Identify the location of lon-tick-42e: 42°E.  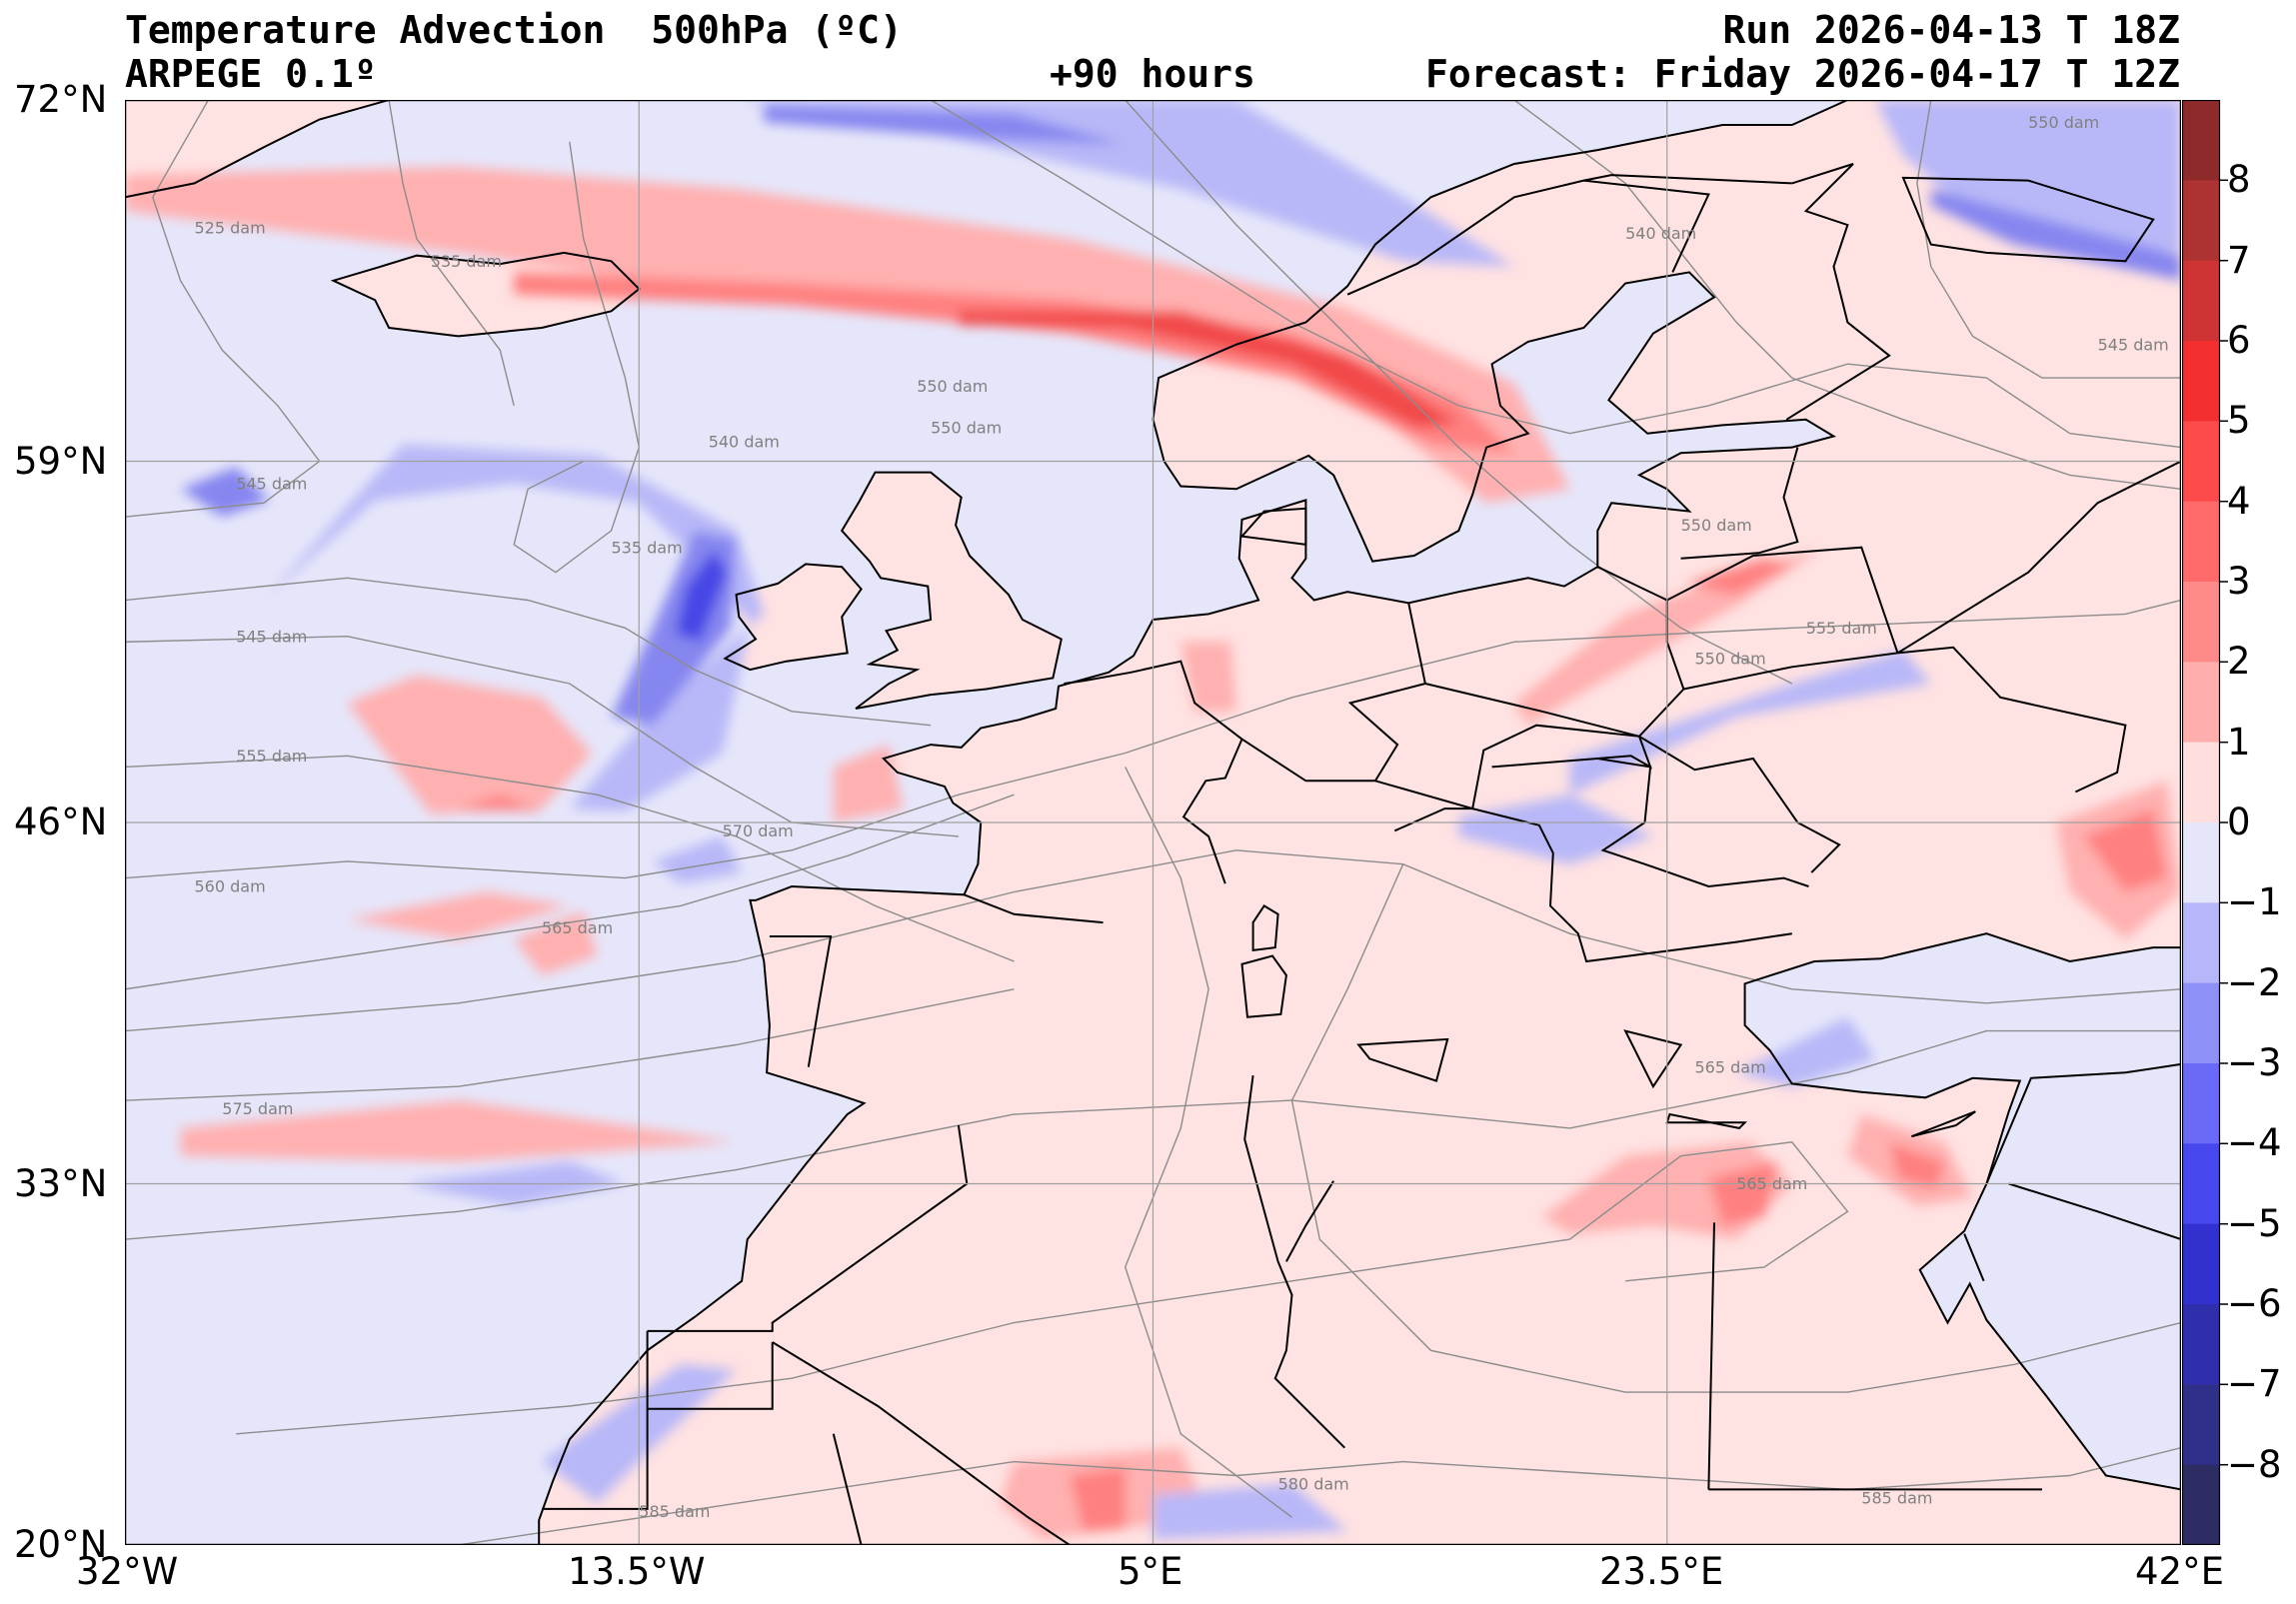
(2179, 1571).